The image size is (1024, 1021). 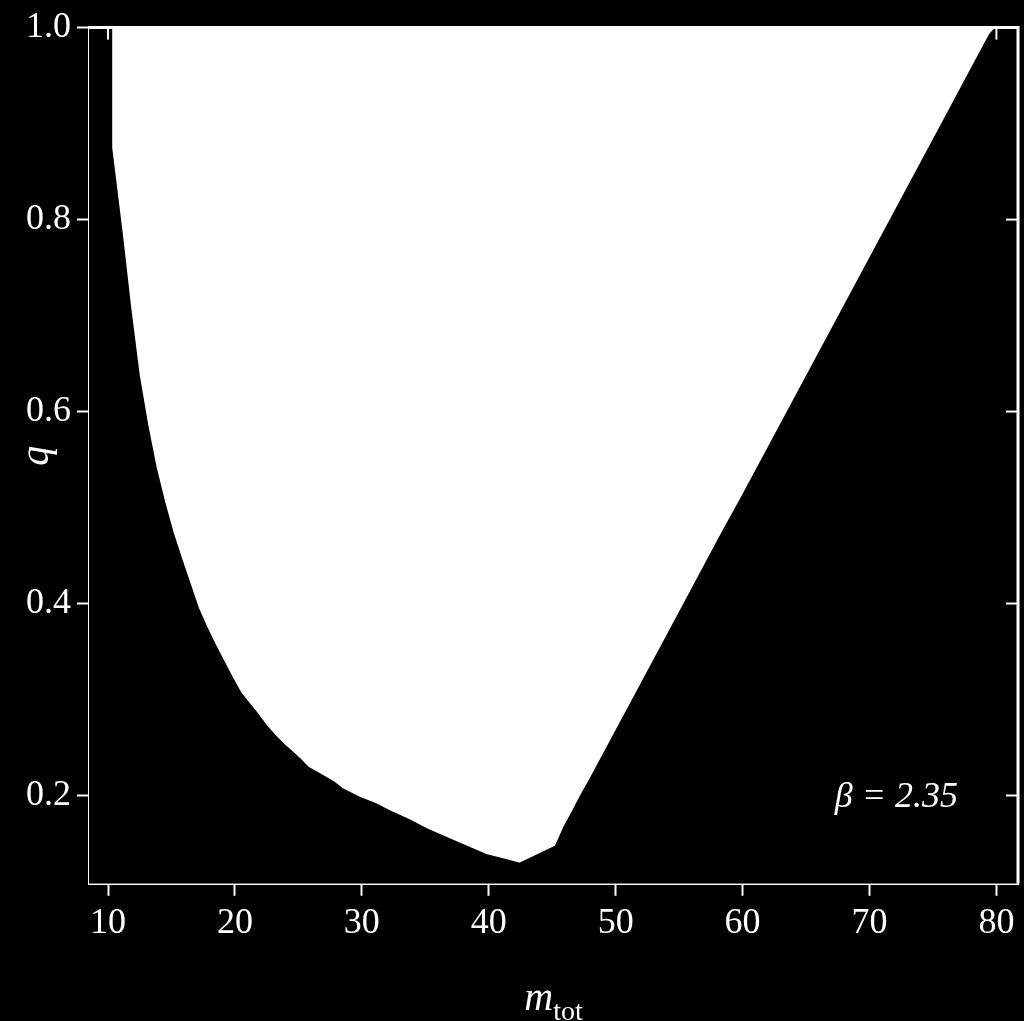 What do you see at coordinates (869, 920) in the screenshot?
I see `x-tick-label: 70` at bounding box center [869, 920].